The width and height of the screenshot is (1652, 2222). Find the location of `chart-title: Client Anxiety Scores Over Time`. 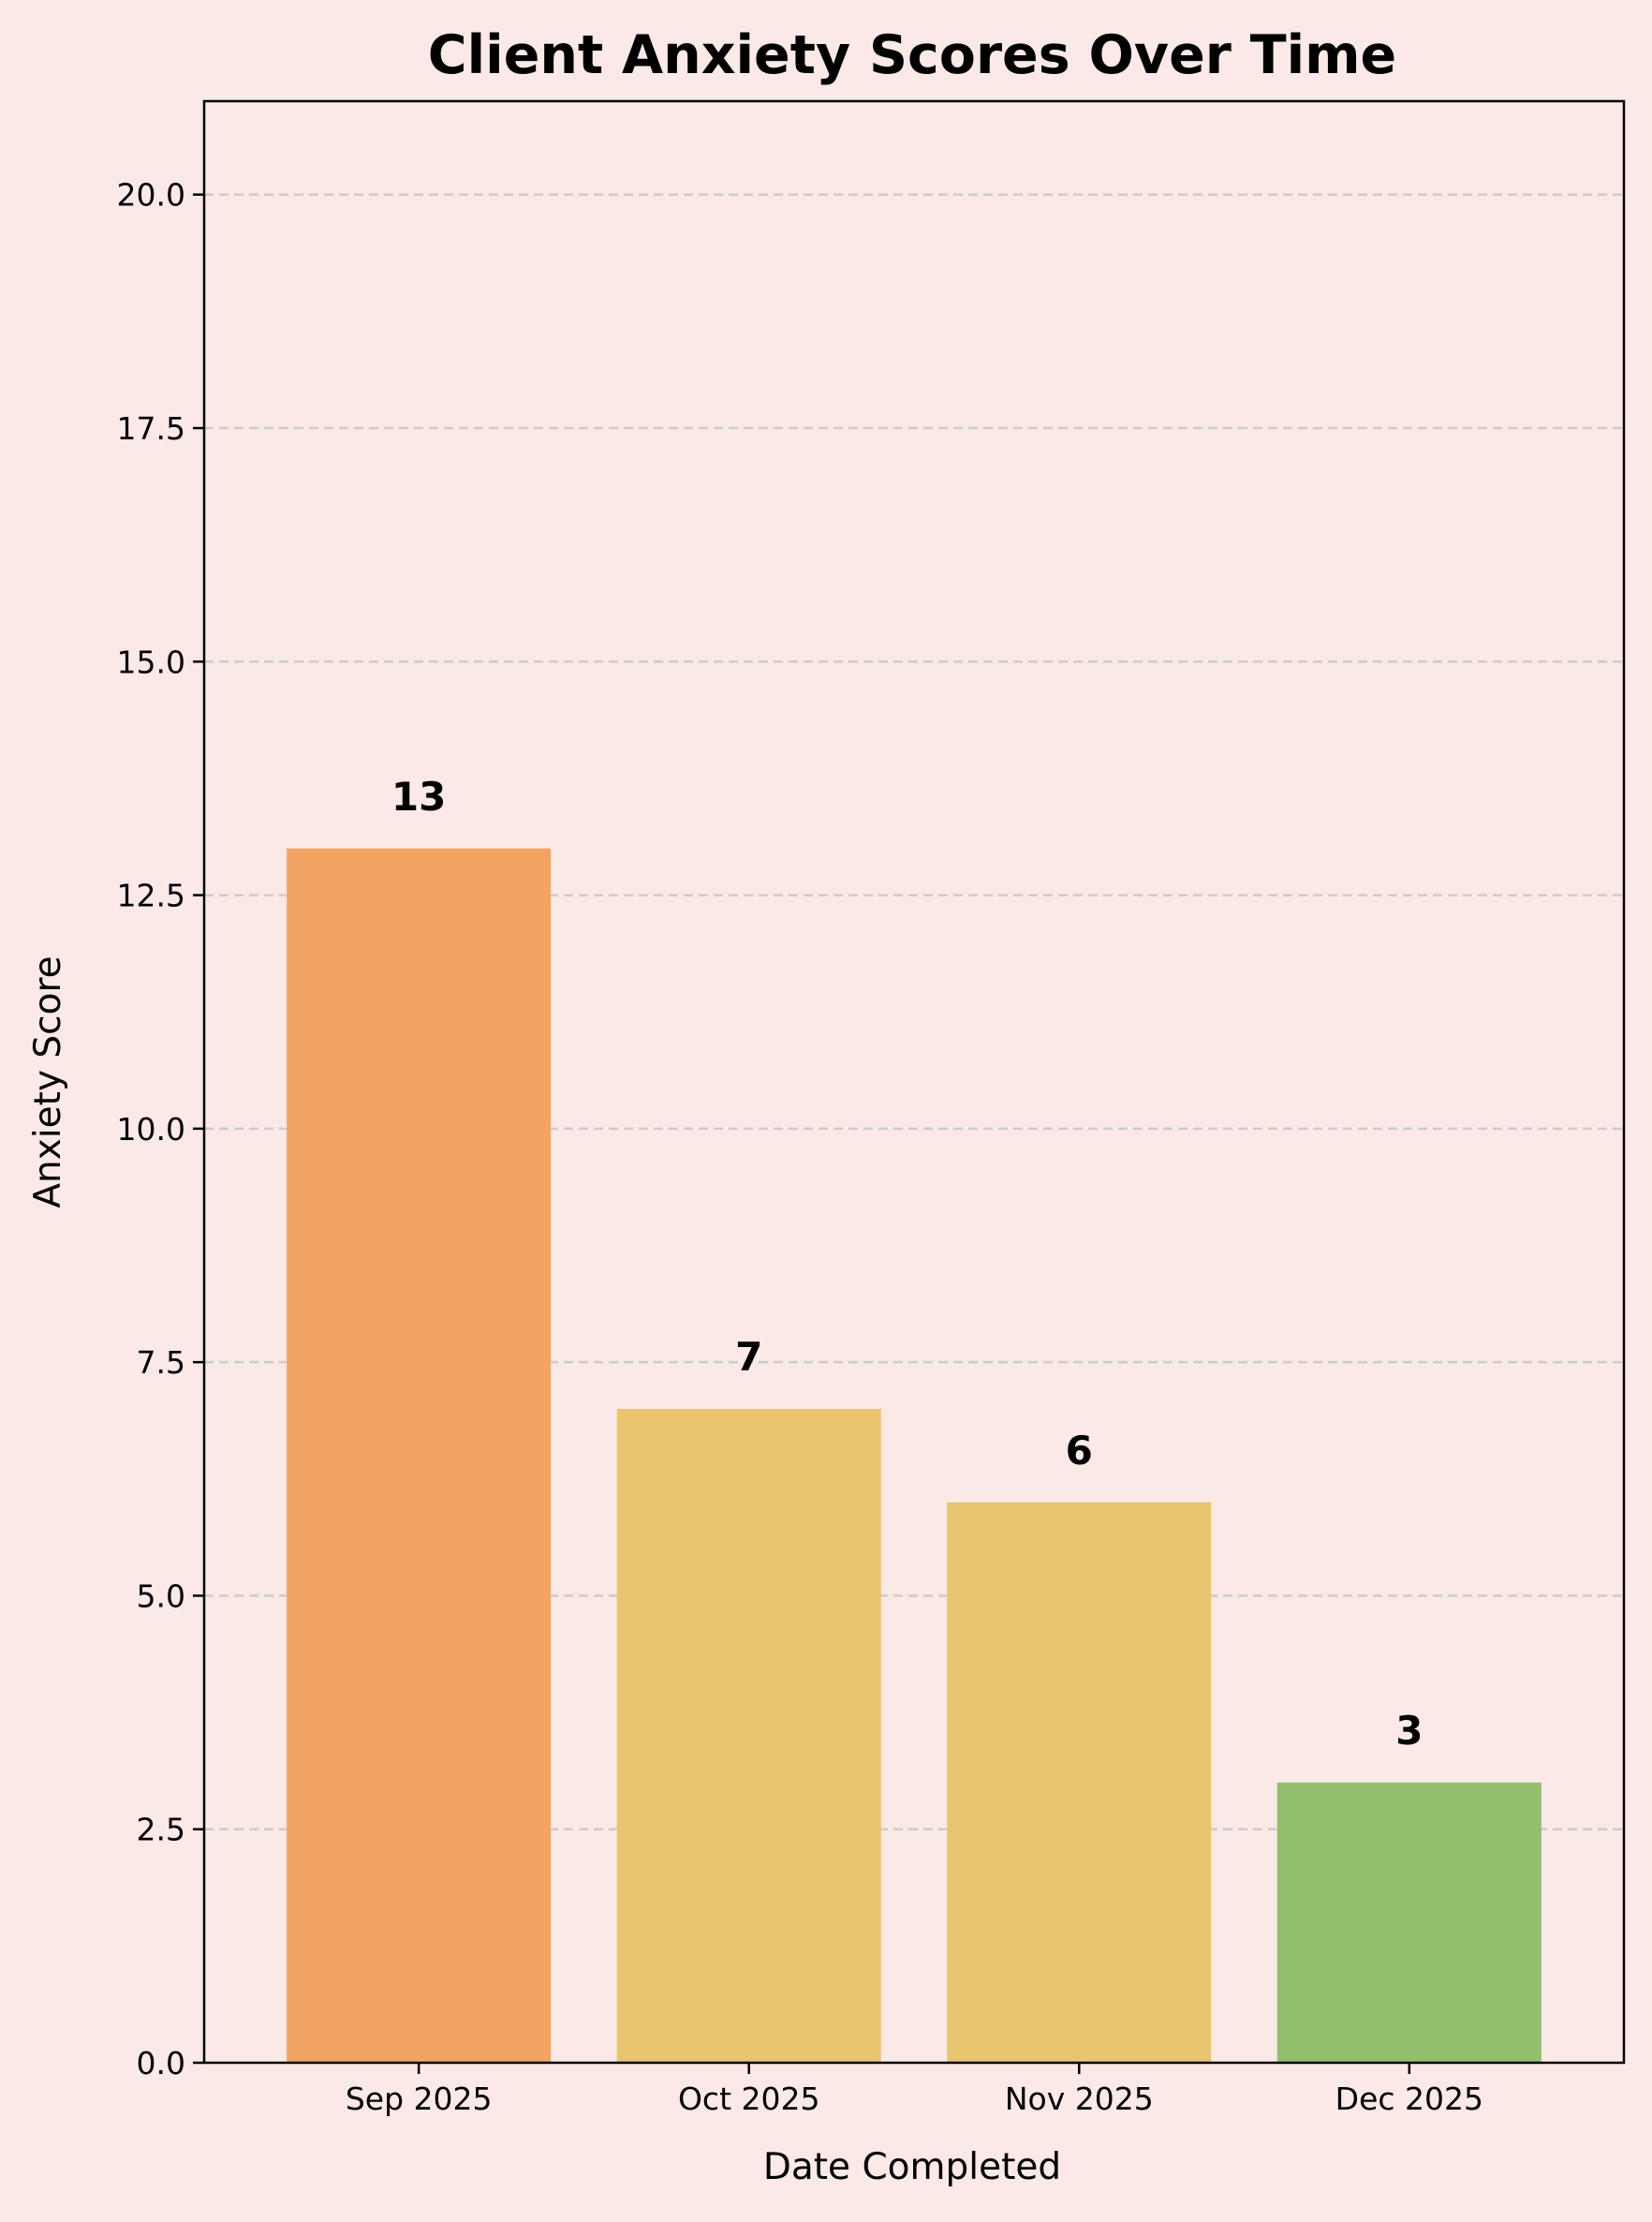

chart-title: Client Anxiety Scores Over Time is located at coordinates (912, 55).